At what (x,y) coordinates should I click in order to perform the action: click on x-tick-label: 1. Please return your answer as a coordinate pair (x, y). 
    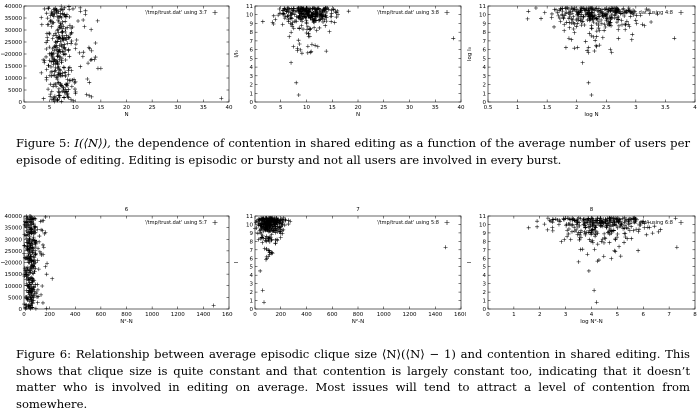
    Looking at the image, I should click on (518, 108).